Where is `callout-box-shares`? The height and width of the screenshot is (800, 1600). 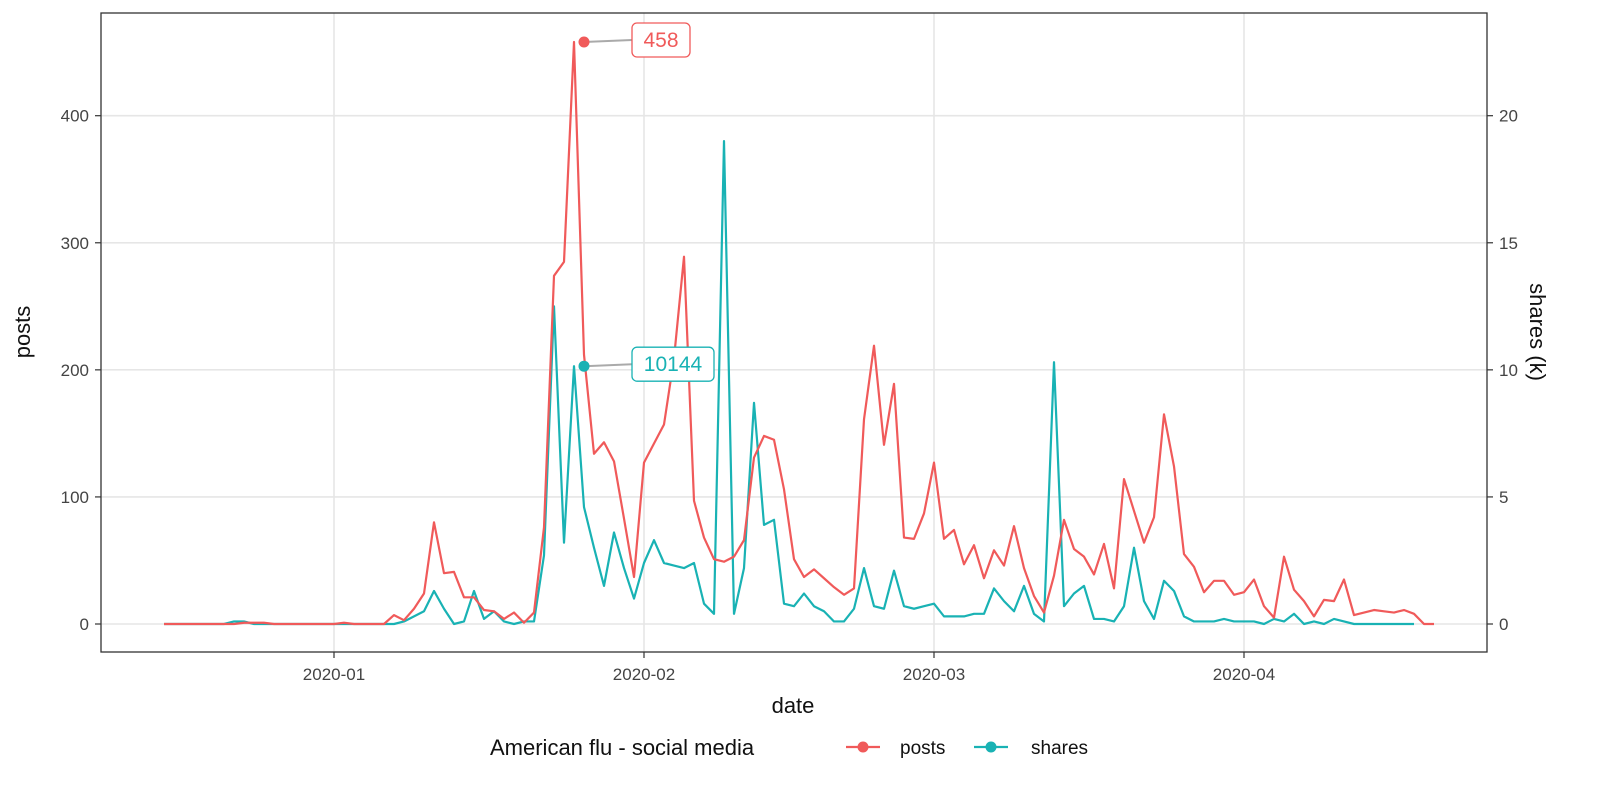 callout-box-shares is located at coordinates (673, 364).